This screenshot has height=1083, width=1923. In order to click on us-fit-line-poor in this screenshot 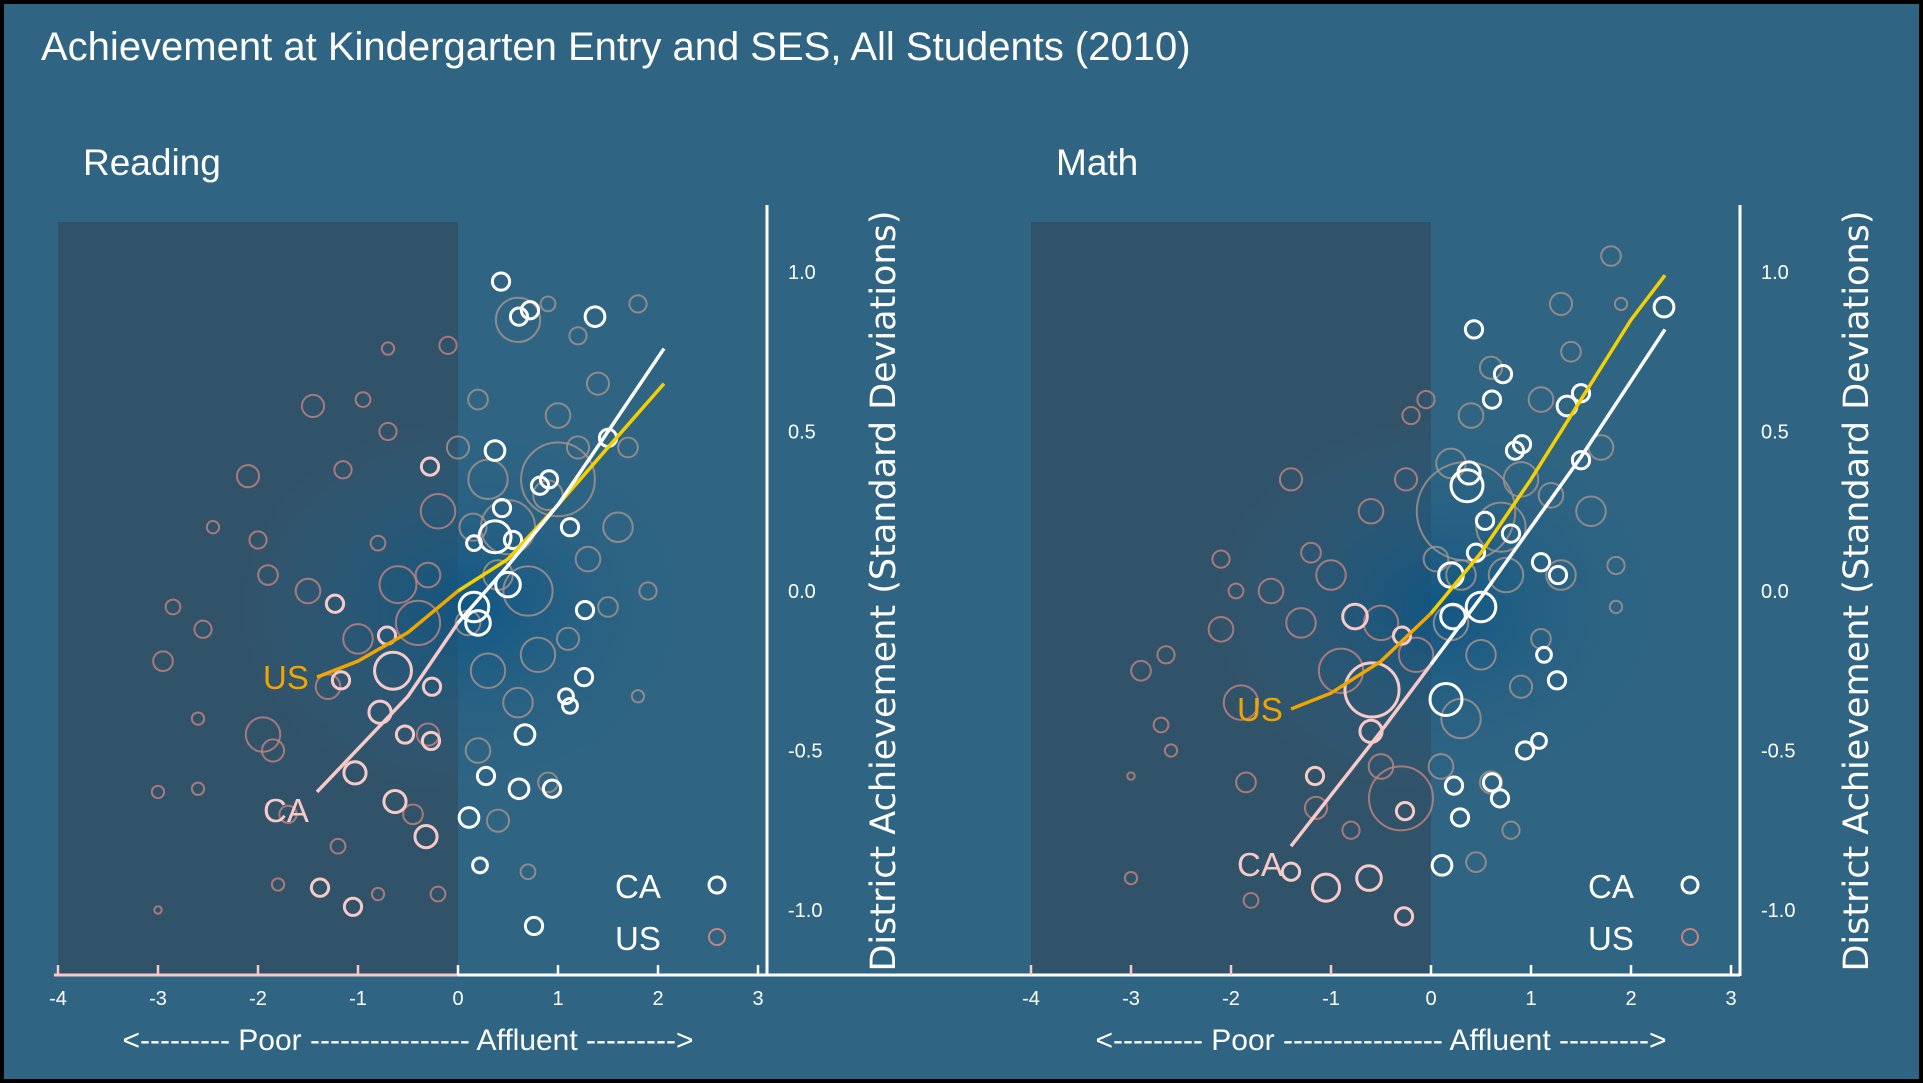, I will do `click(388, 634)`.